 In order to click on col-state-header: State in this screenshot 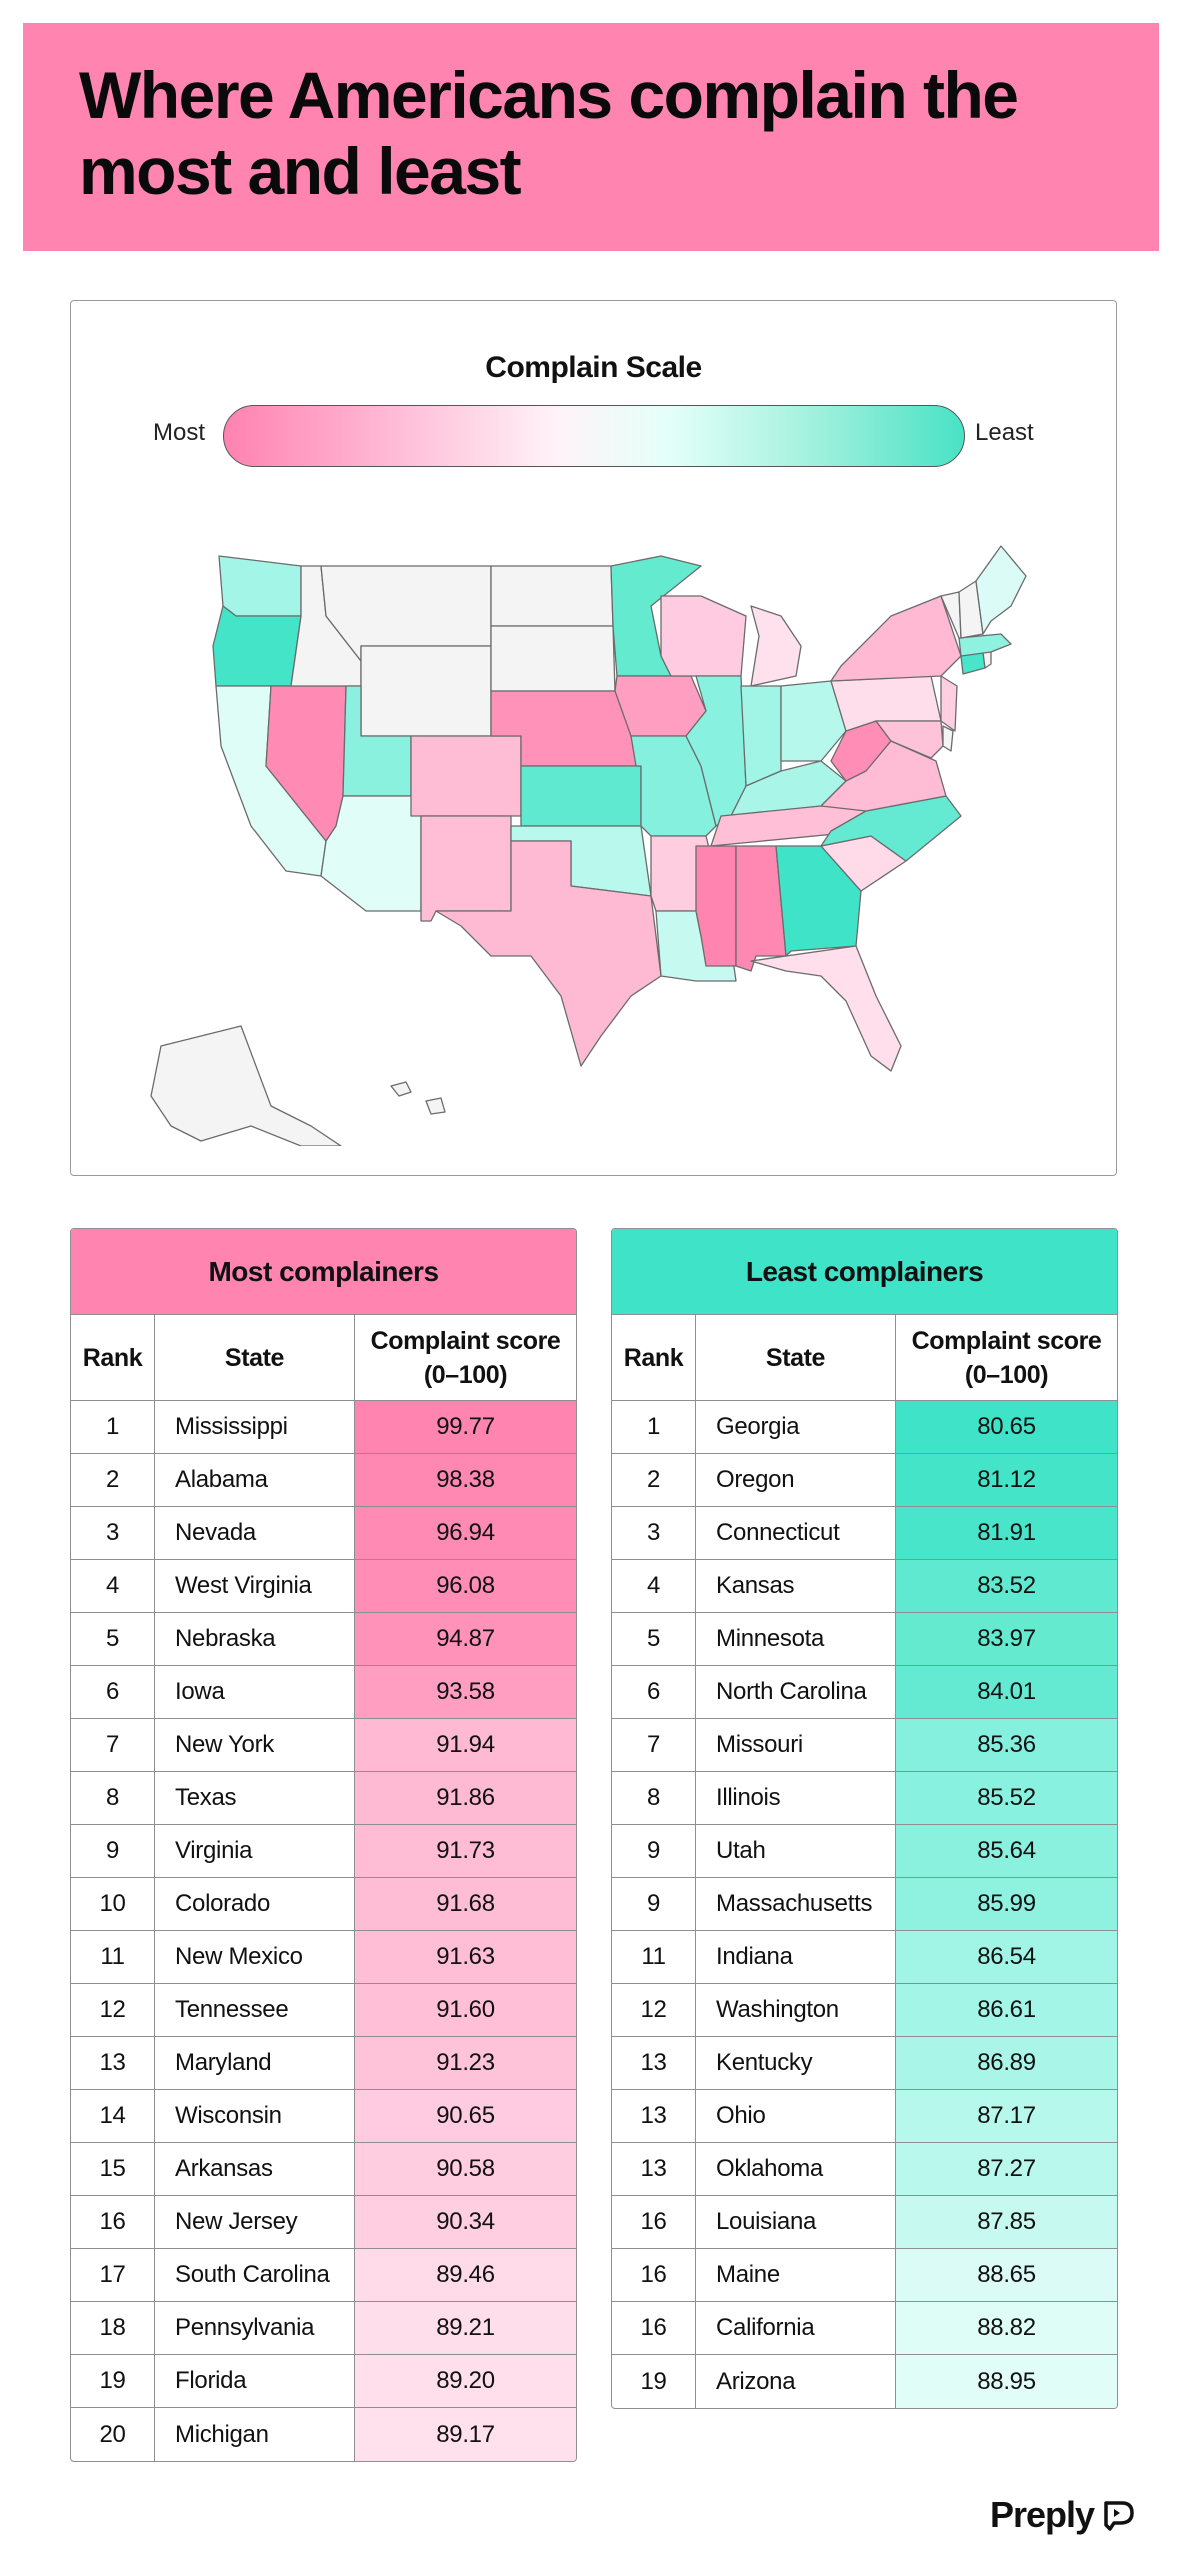, I will do `click(796, 1357)`.